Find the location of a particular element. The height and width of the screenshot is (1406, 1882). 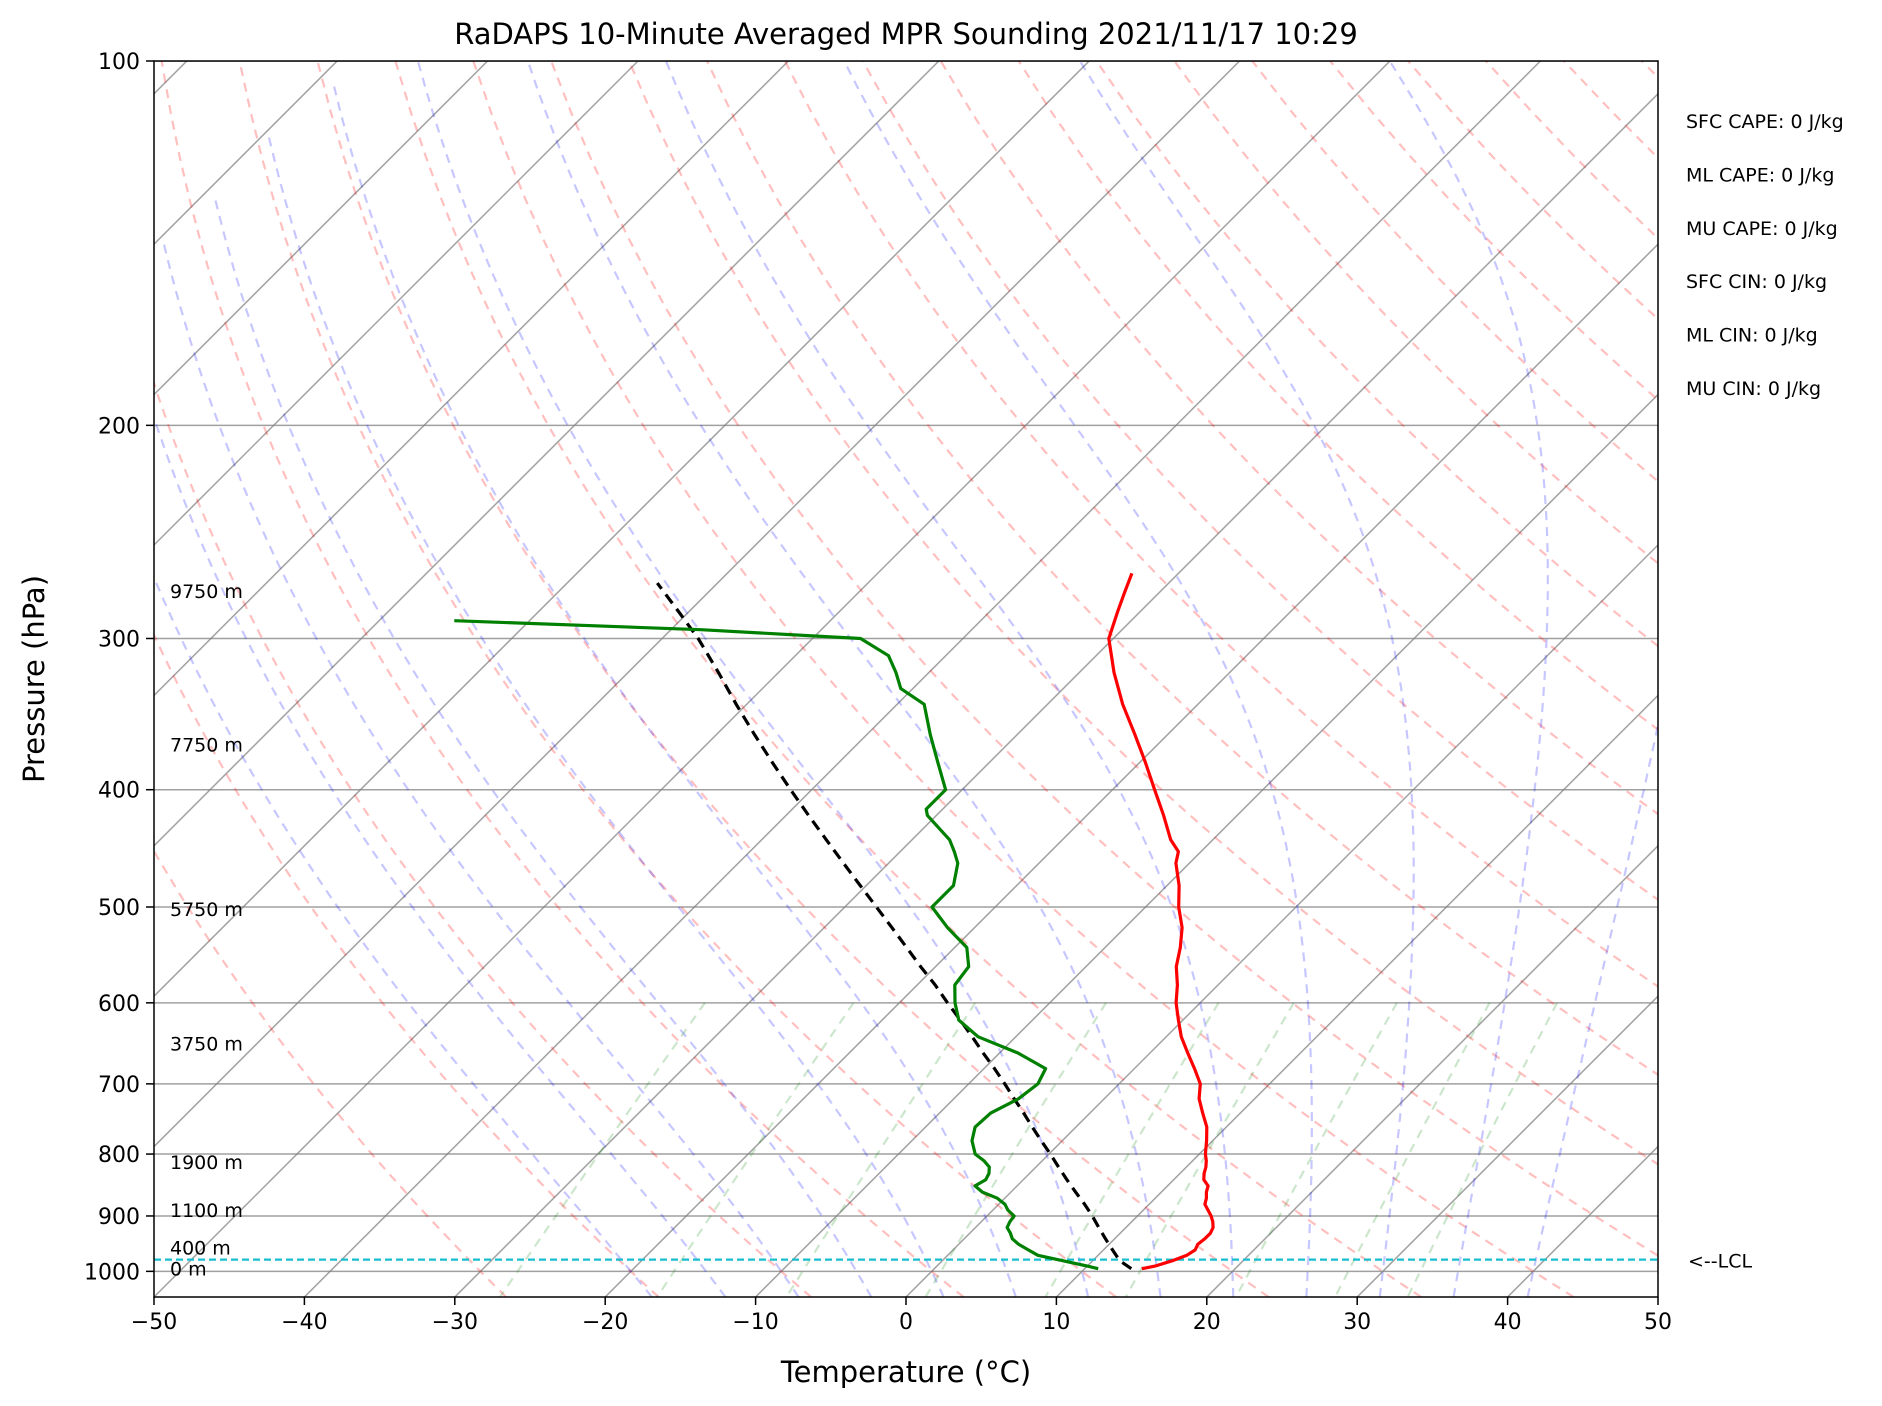

height-label: 1900 m is located at coordinates (206, 1163).